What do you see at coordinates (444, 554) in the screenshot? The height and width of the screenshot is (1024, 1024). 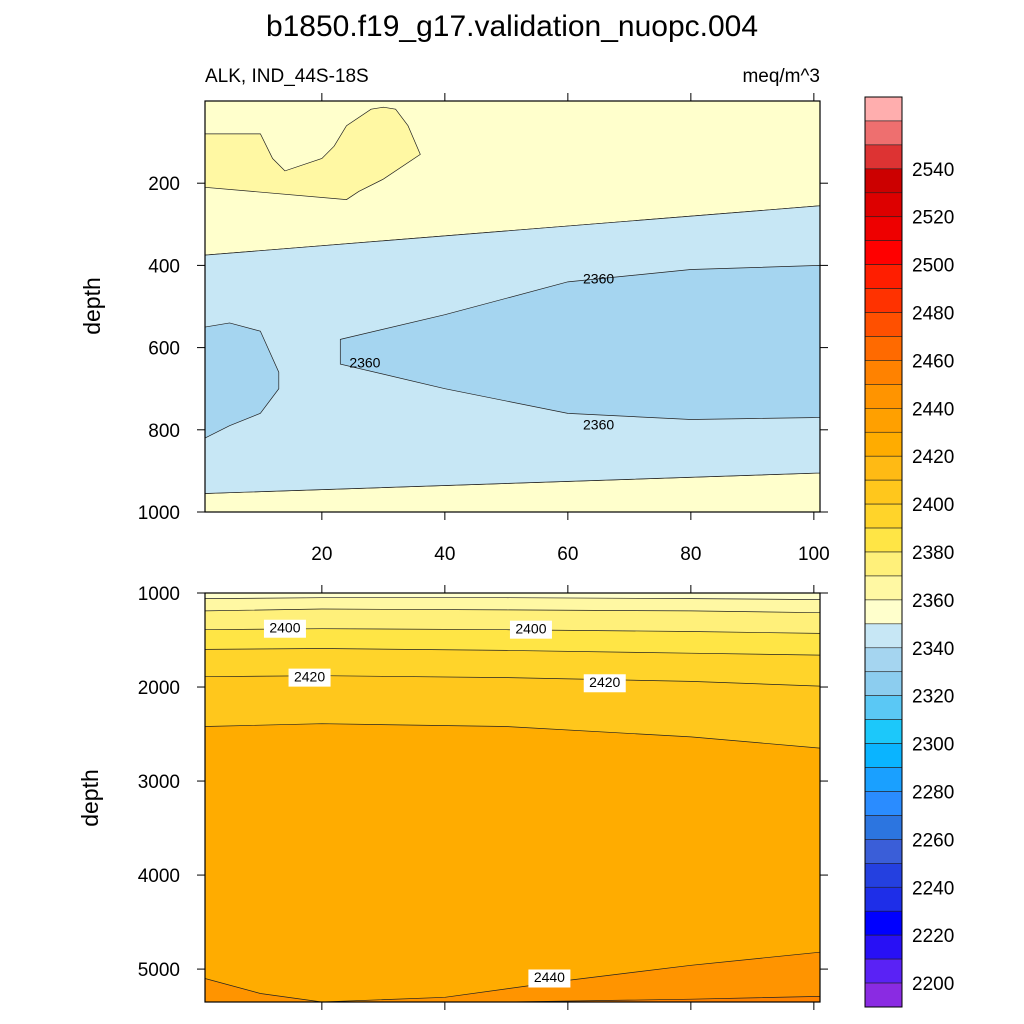 I see `upper-x-tick-label: 40` at bounding box center [444, 554].